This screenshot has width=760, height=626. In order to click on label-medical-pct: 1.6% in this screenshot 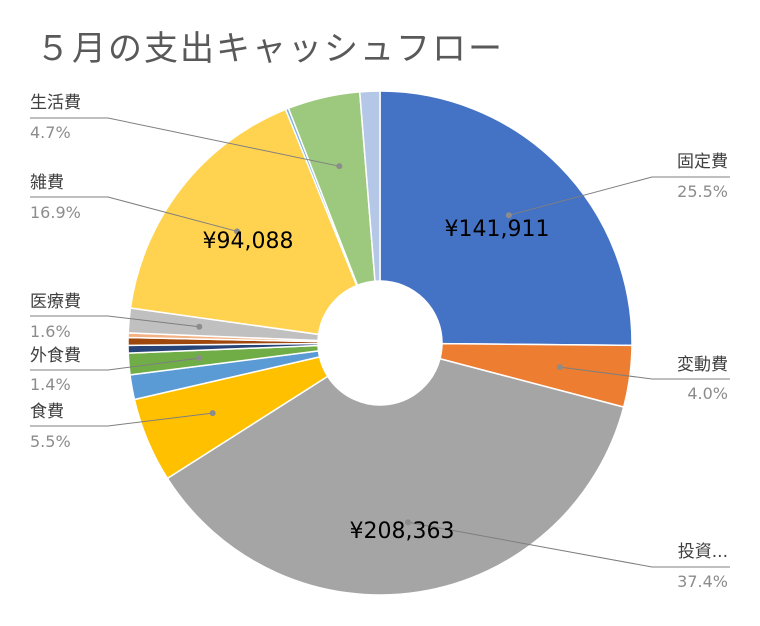, I will do `click(50, 331)`.